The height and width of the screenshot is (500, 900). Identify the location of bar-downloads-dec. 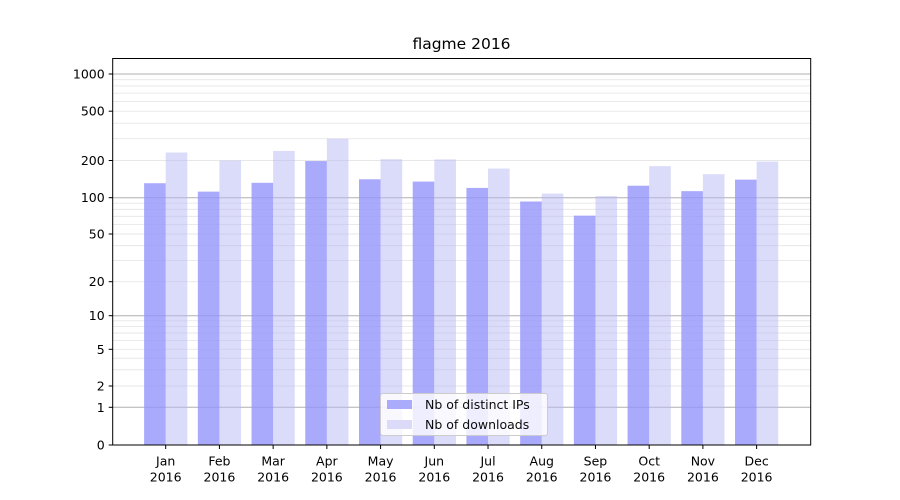
(767, 303).